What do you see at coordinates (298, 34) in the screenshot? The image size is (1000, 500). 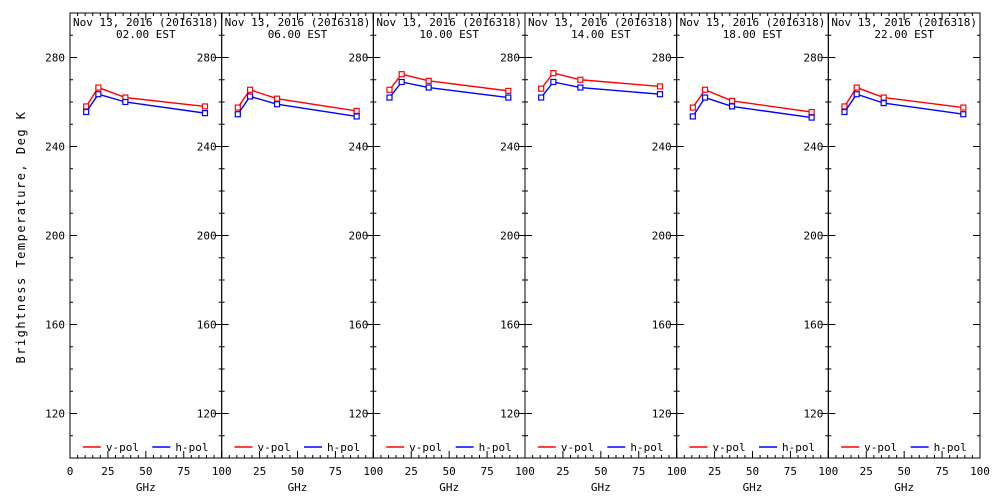 I see `panel-subtitle: 06.00 EST` at bounding box center [298, 34].